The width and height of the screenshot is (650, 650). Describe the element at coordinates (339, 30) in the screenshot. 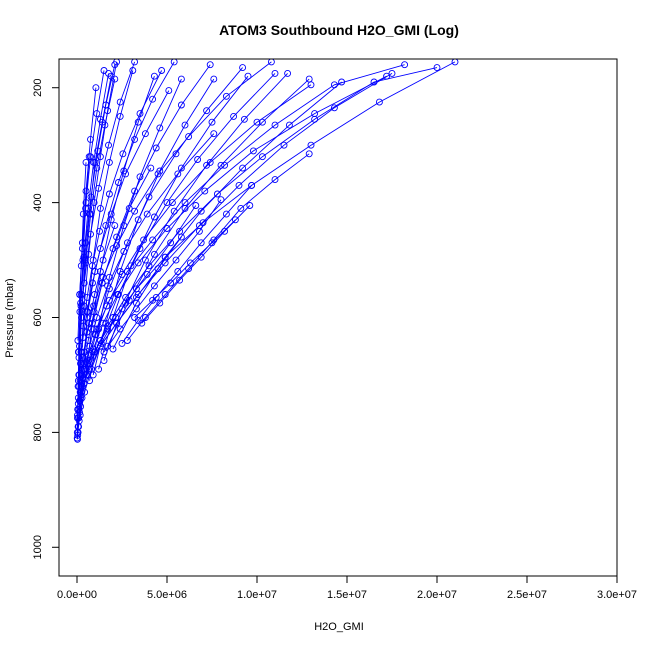

I see `chart-title: ATOM3 Southbound H2O_GMI (Log)` at that location.